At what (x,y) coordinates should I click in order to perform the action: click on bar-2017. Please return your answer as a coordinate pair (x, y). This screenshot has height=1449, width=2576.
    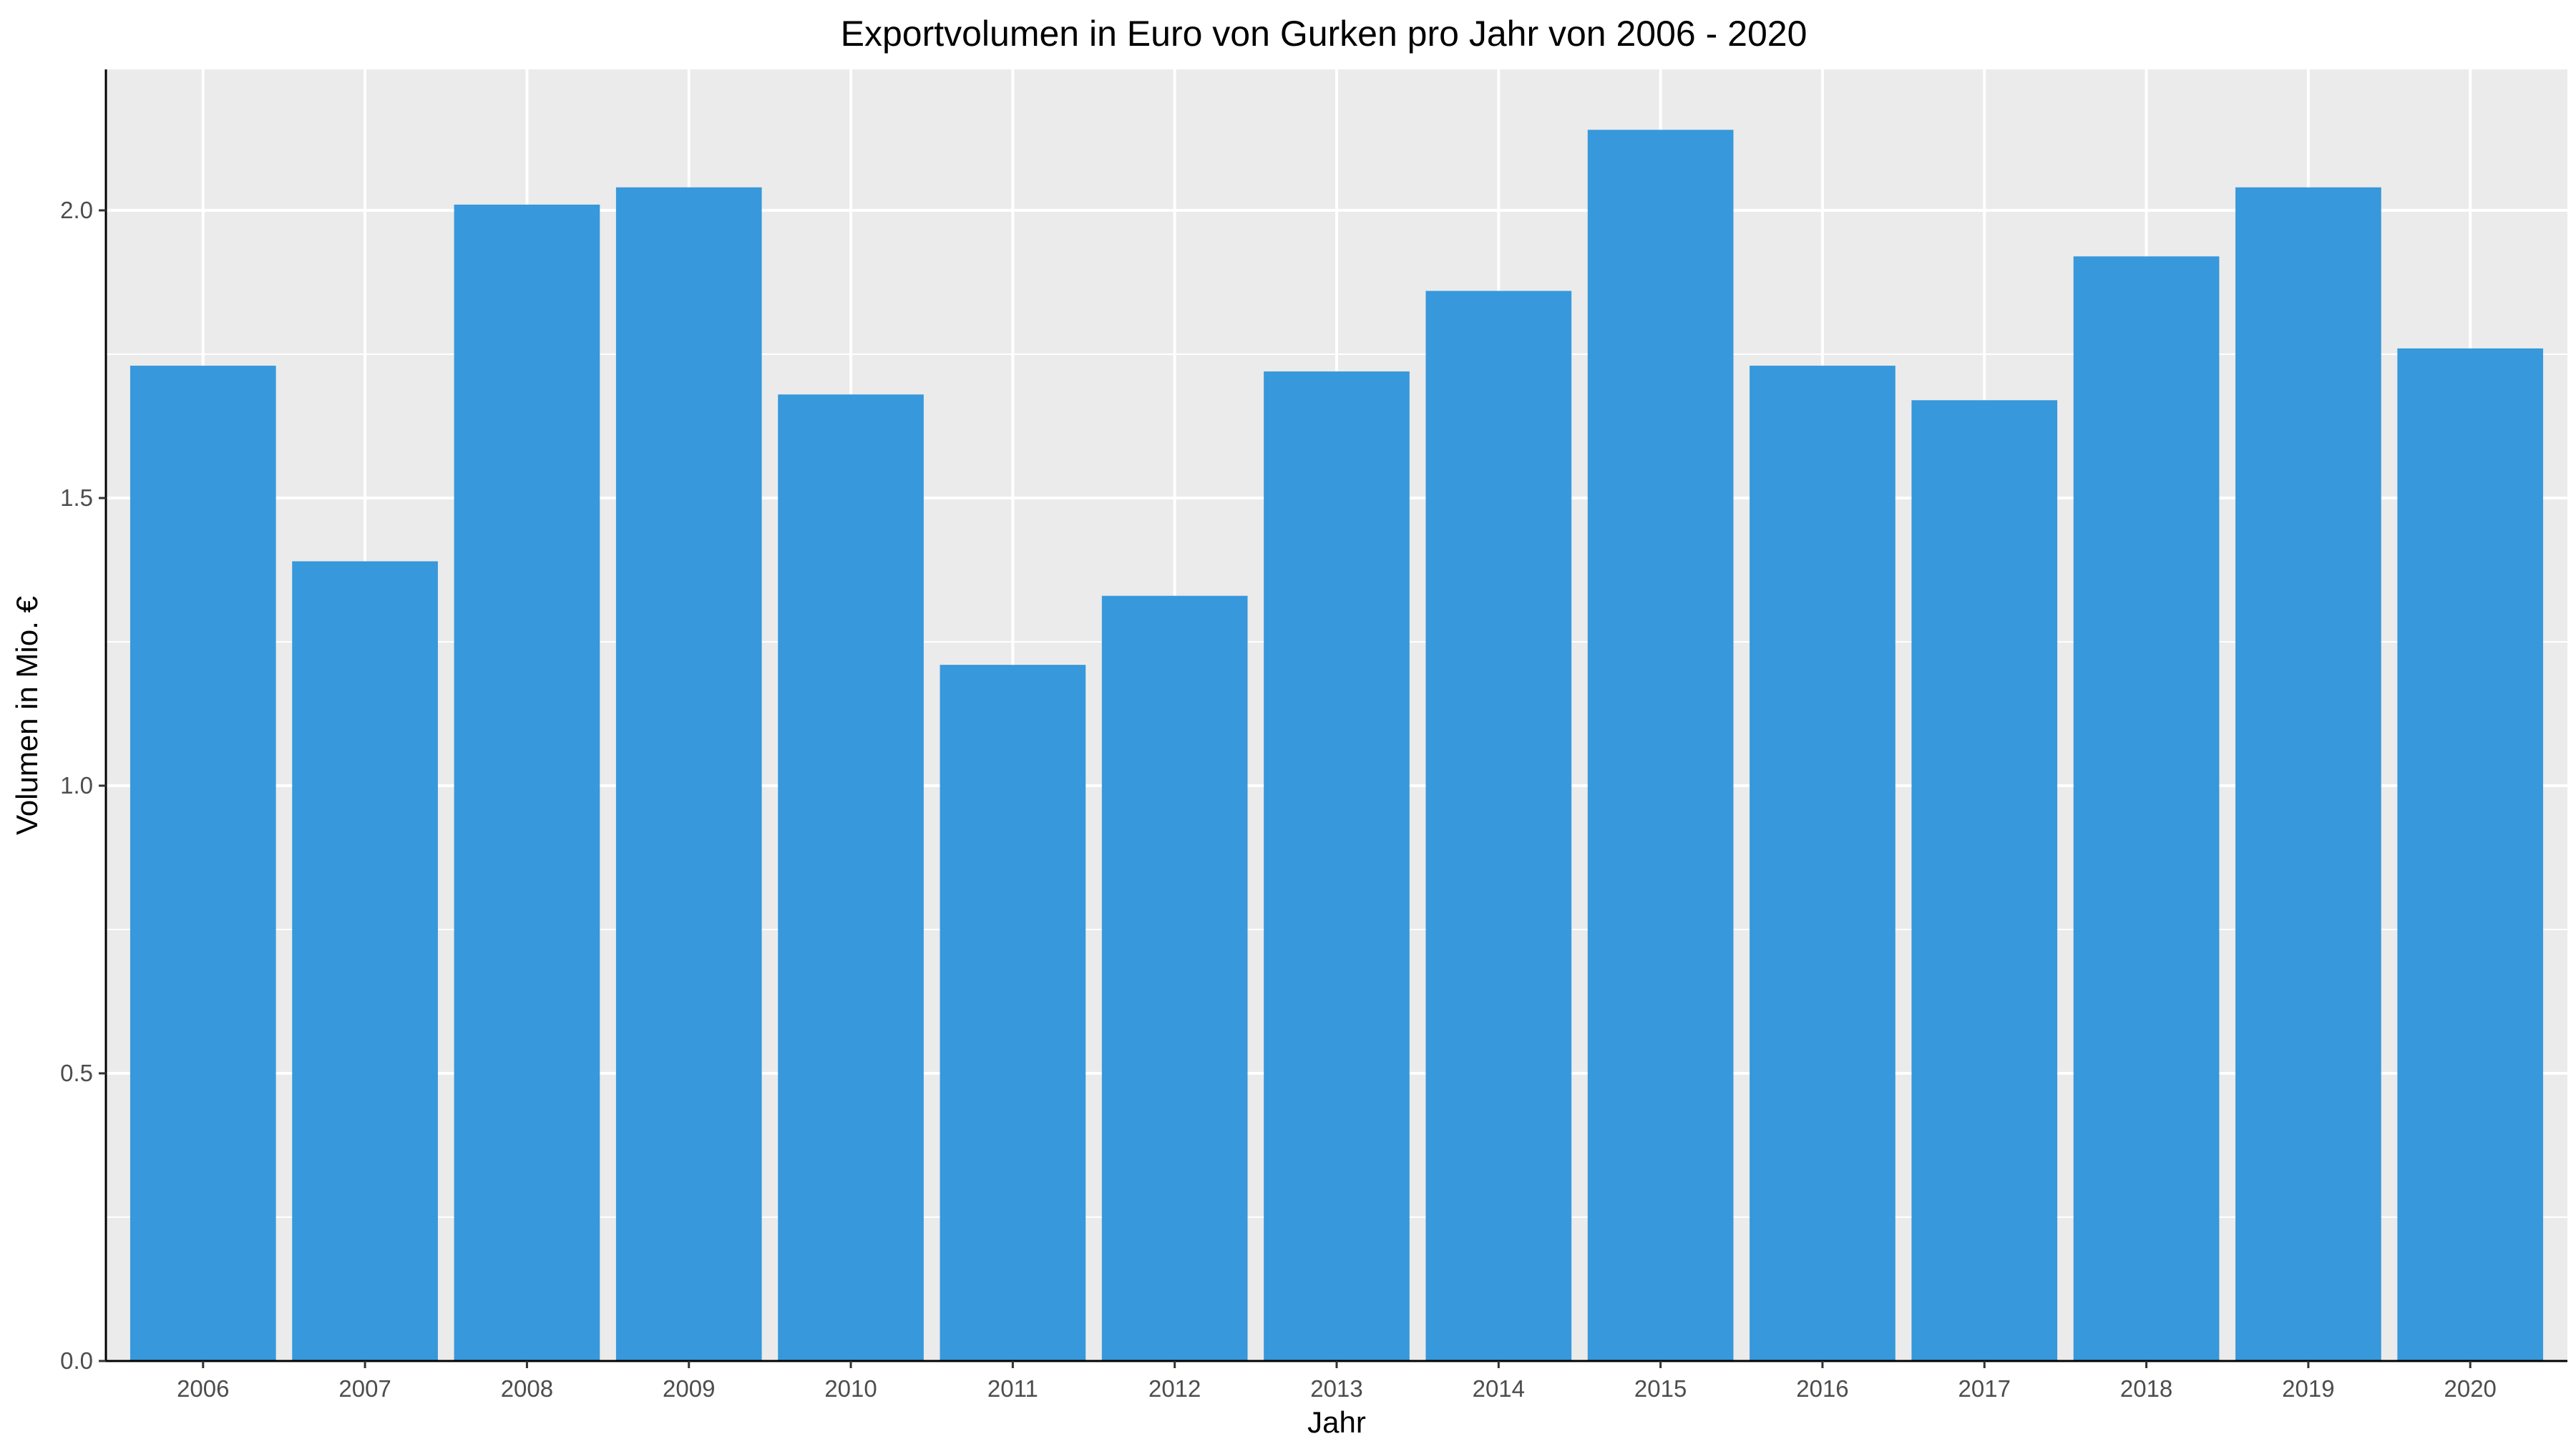
    Looking at the image, I should click on (1984, 880).